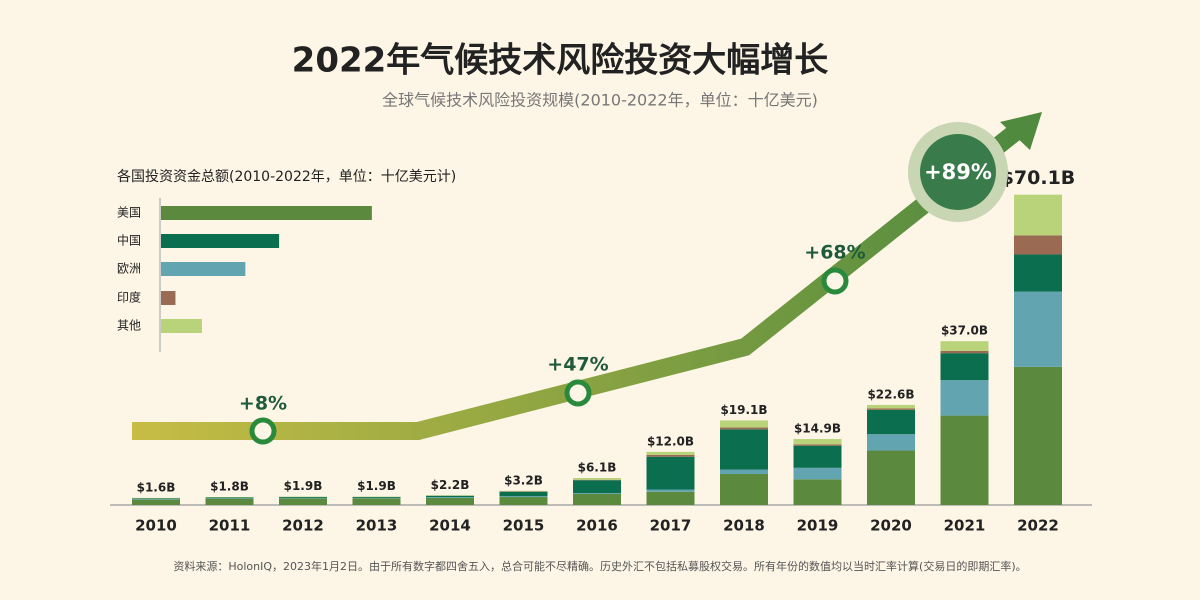 The width and height of the screenshot is (1200, 600). I want to click on total-label: $37.0B, so click(964, 331).